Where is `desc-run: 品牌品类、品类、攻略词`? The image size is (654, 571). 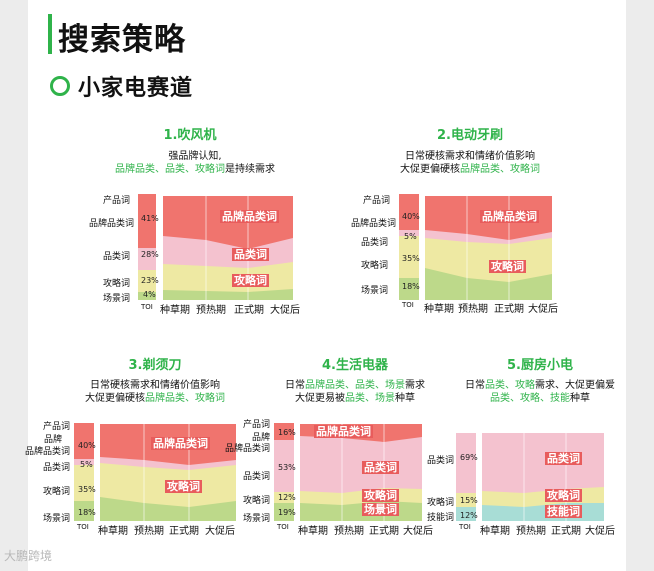
desc-run: 品牌品类、品类、攻略词 is located at coordinates (170, 169).